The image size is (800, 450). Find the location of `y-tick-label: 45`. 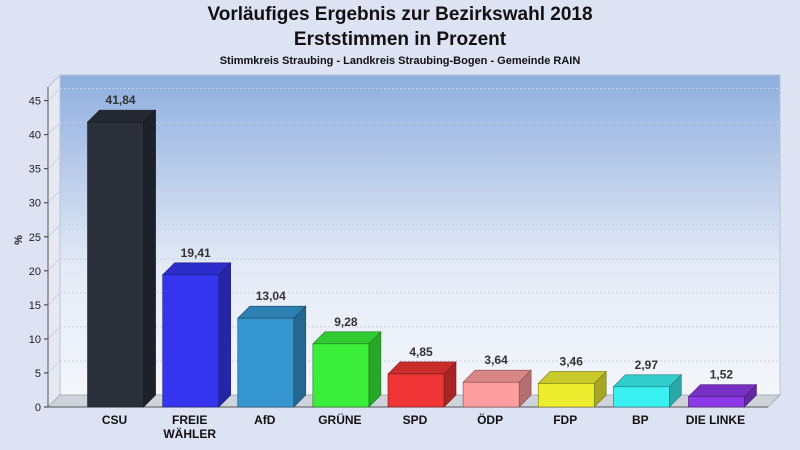

y-tick-label: 45 is located at coordinates (35, 102).